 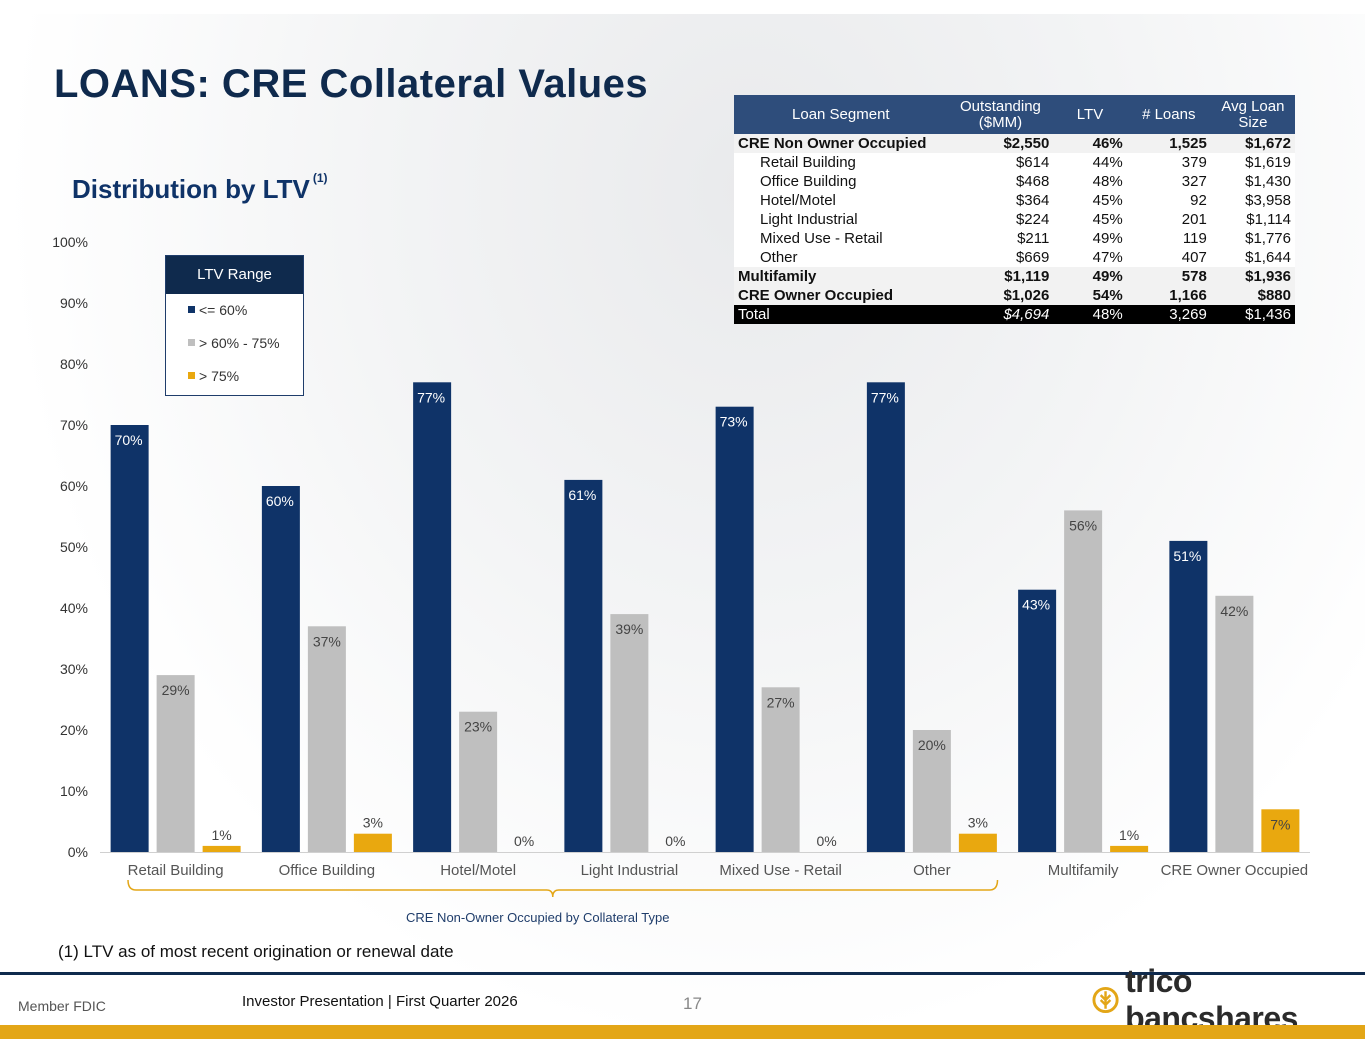 I want to click on legend-swatch-gt75, so click(x=191, y=375).